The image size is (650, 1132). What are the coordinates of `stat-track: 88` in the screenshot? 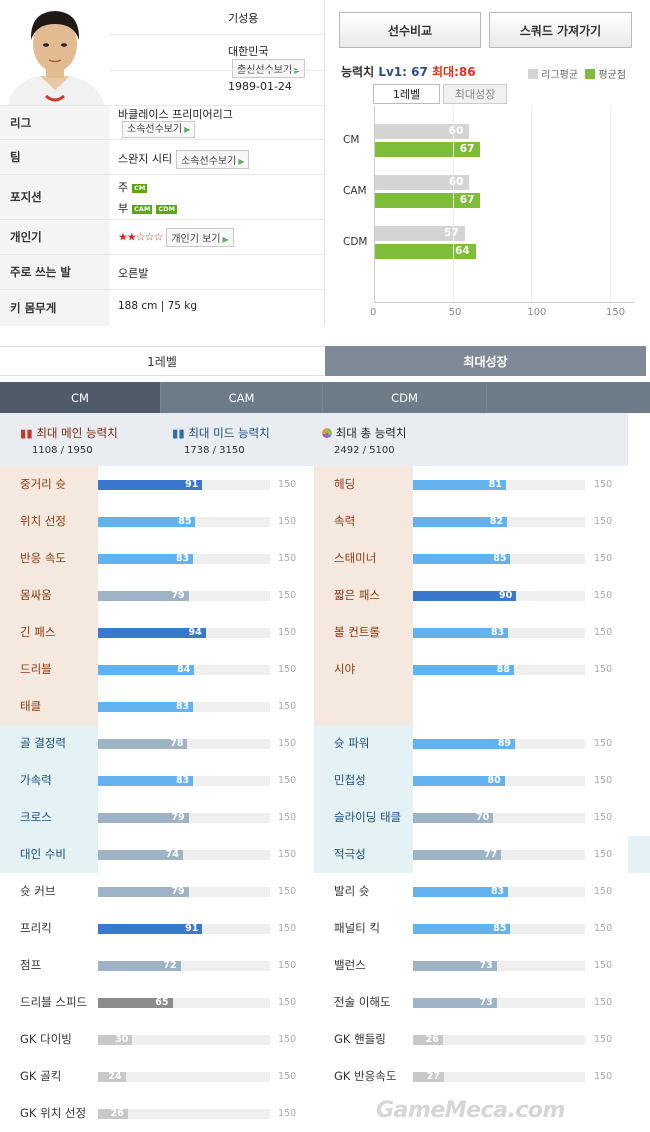 It's located at (499, 670).